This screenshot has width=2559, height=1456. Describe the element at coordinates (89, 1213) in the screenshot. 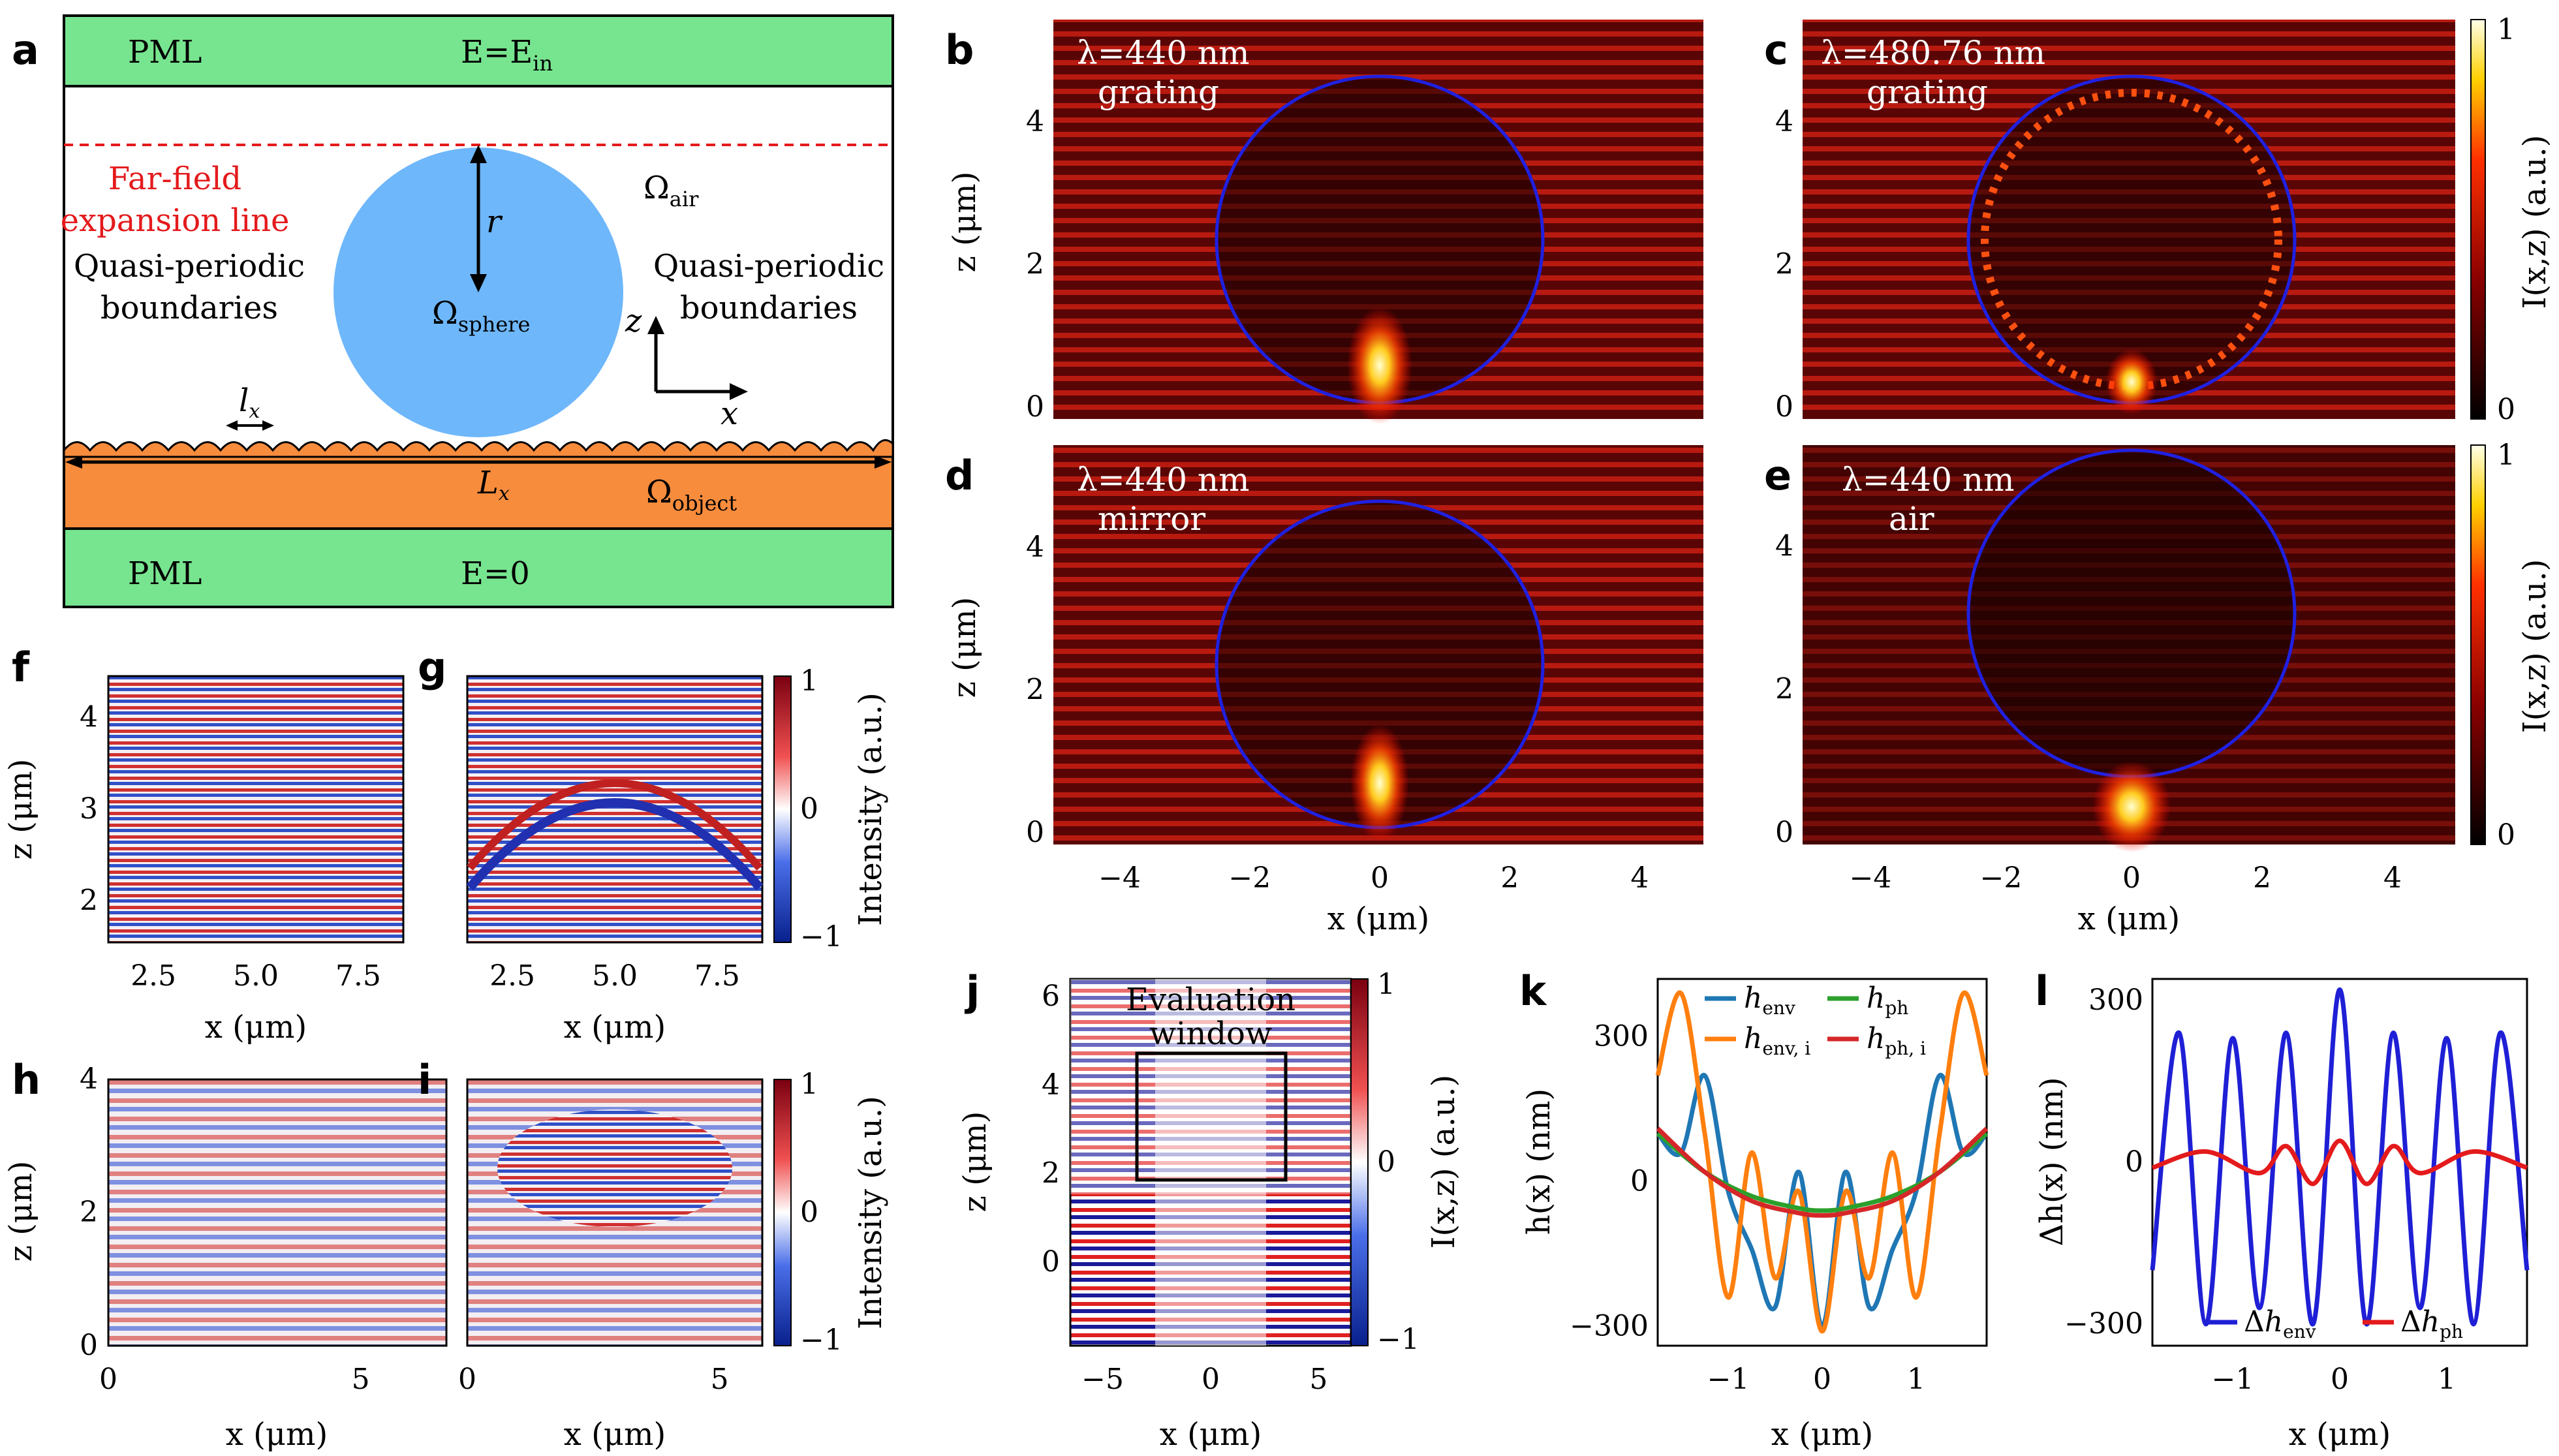

I see `z-tick-h: 2` at that location.